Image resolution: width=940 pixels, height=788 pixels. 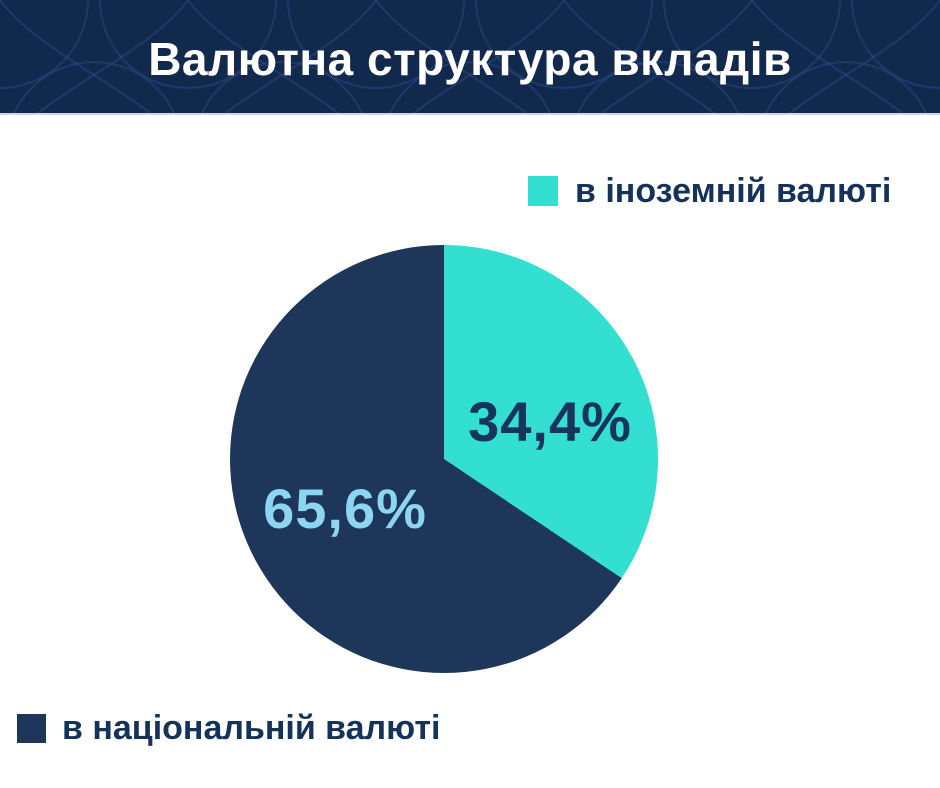 I want to click on legend-swatch-foreign-currency, so click(x=543, y=191).